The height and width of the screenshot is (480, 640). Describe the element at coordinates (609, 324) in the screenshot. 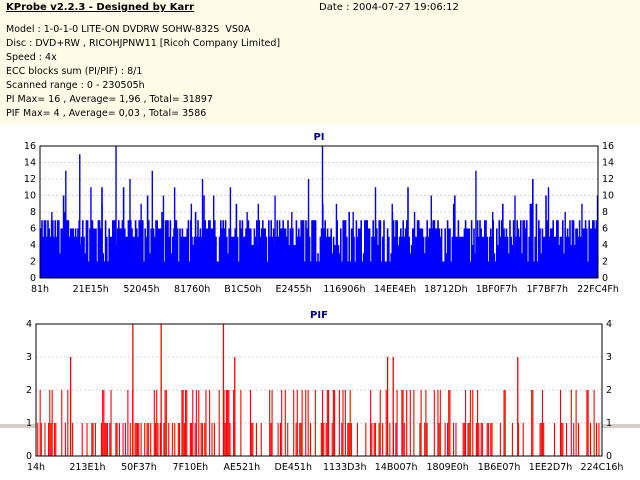

I see `pif-ytick-right: 4` at that location.